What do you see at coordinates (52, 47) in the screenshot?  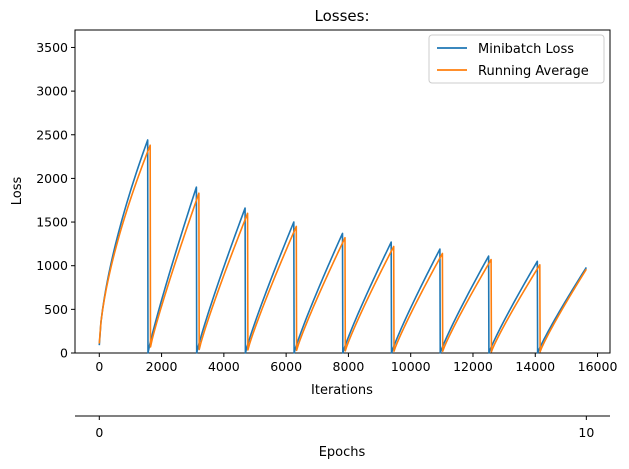 I see `y-tick-label: 3500` at bounding box center [52, 47].